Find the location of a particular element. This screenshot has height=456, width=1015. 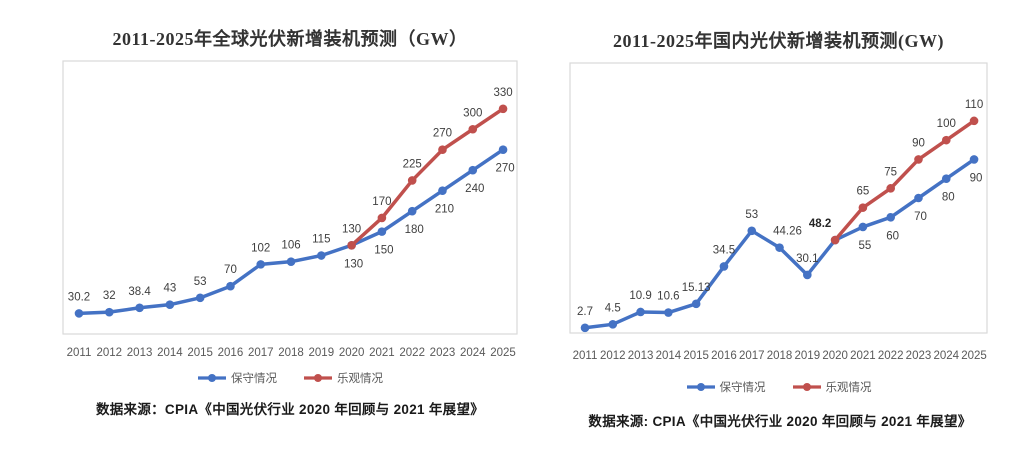

svg-text: 100 is located at coordinates (946, 124).